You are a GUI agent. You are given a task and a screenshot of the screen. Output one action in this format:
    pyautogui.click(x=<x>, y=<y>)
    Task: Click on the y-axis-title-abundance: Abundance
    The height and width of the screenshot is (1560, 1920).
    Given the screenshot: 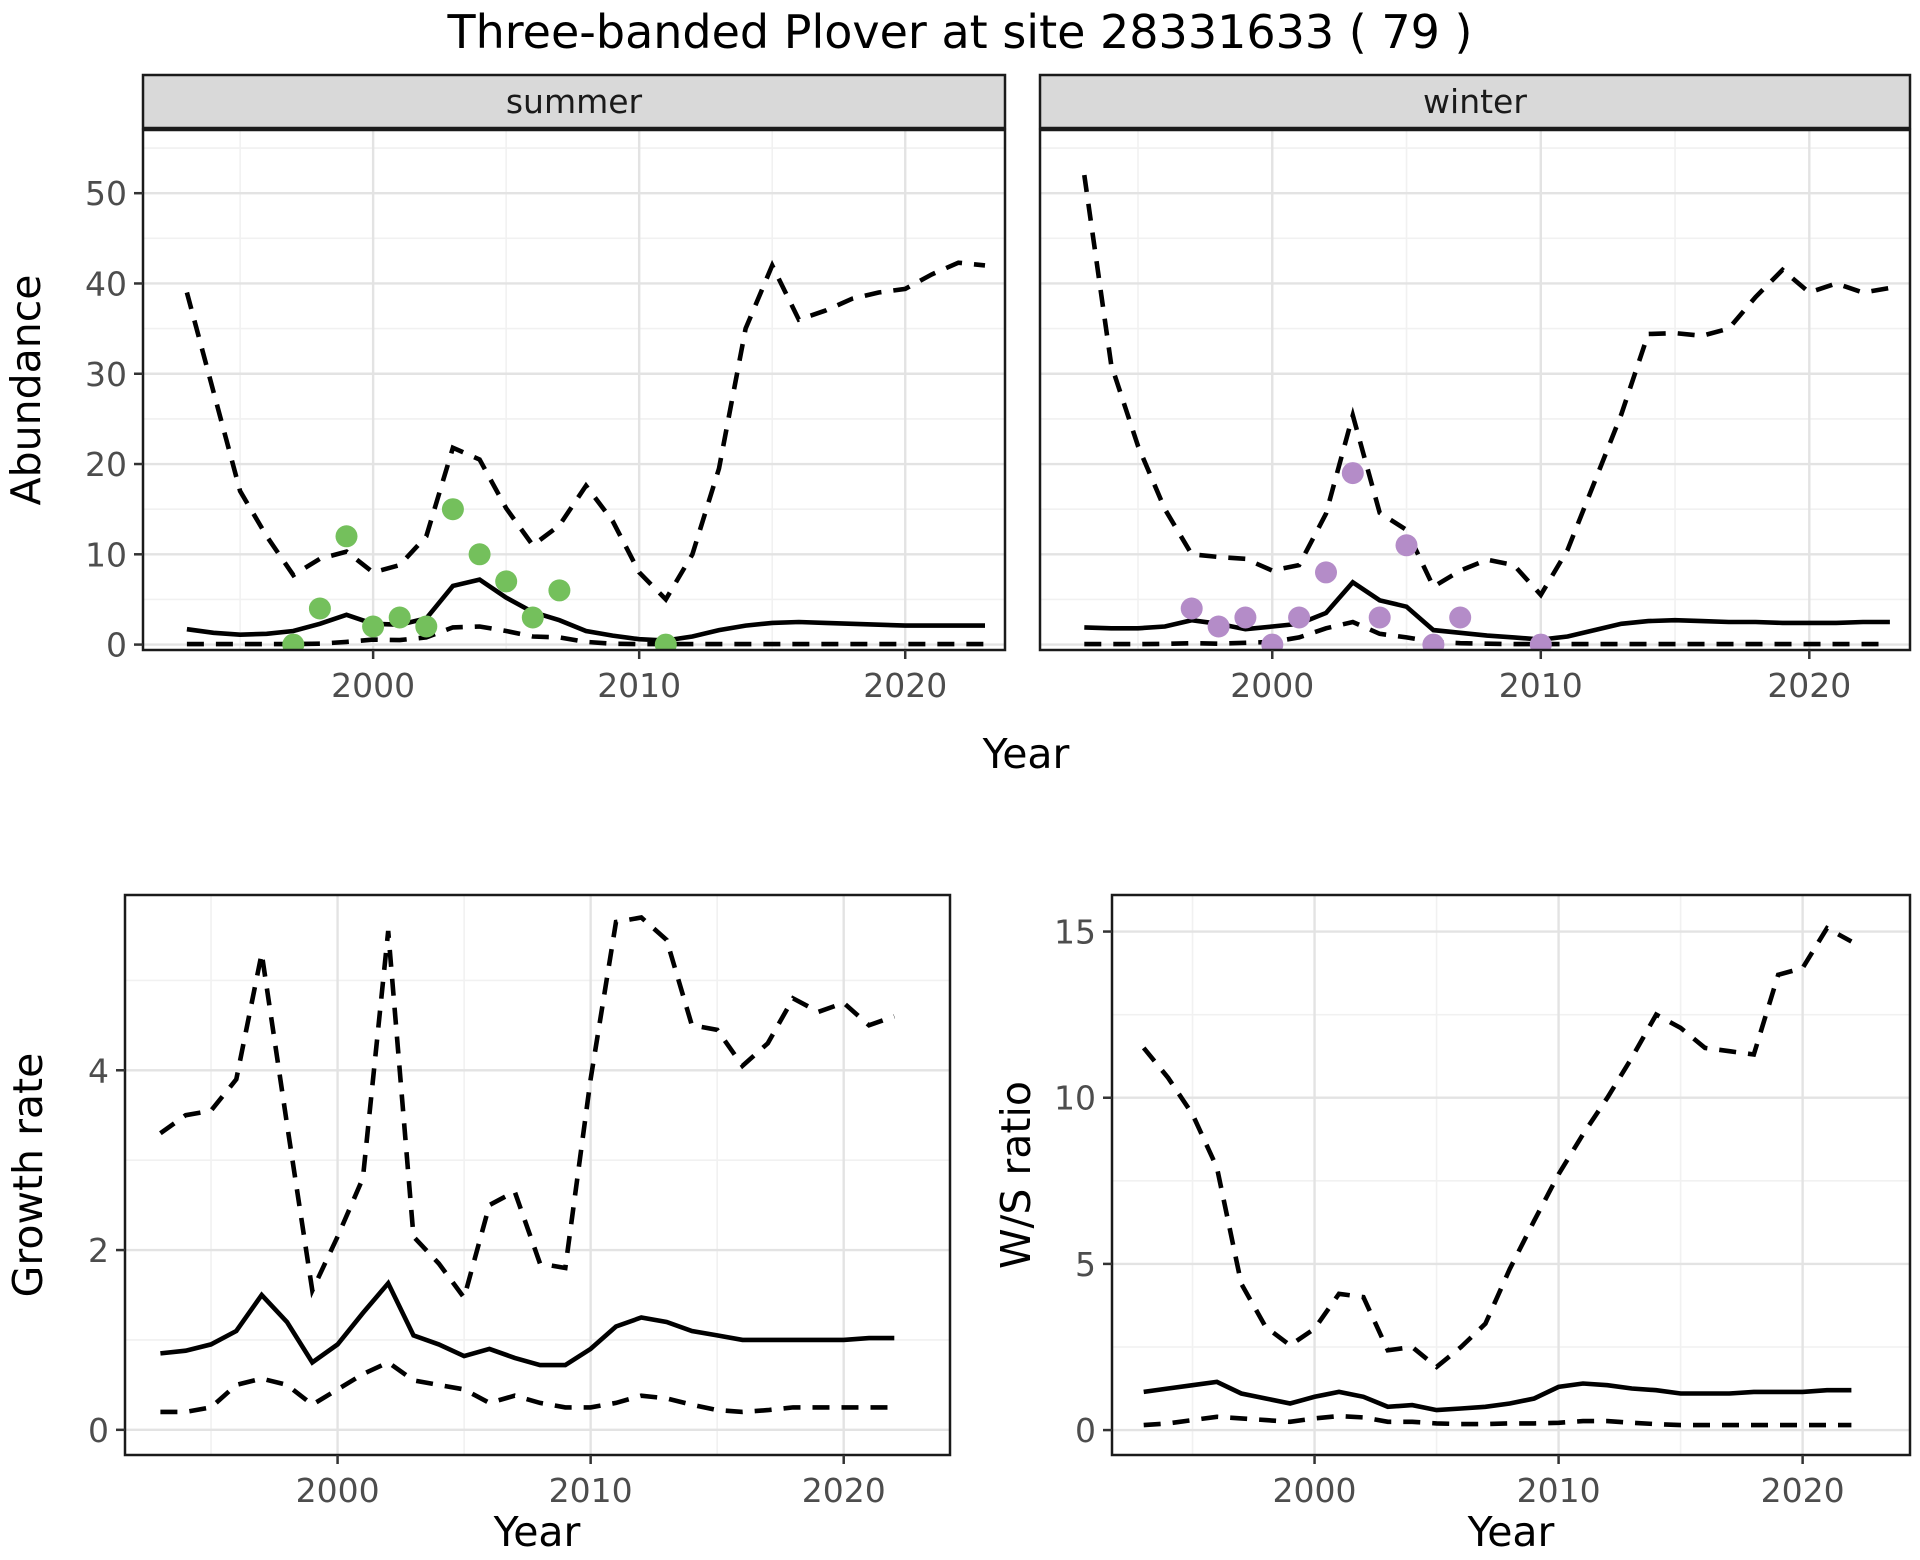 What is the action you would take?
    pyautogui.click(x=26, y=390)
    